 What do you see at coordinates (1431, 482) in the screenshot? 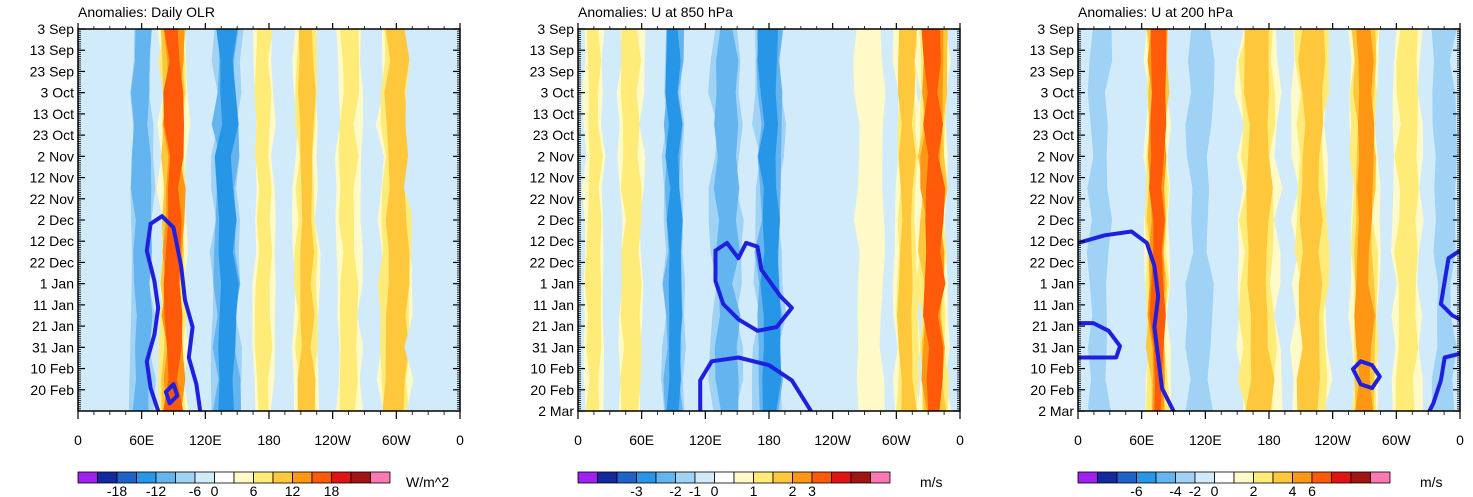
I see `colorbar-units: m/s` at bounding box center [1431, 482].